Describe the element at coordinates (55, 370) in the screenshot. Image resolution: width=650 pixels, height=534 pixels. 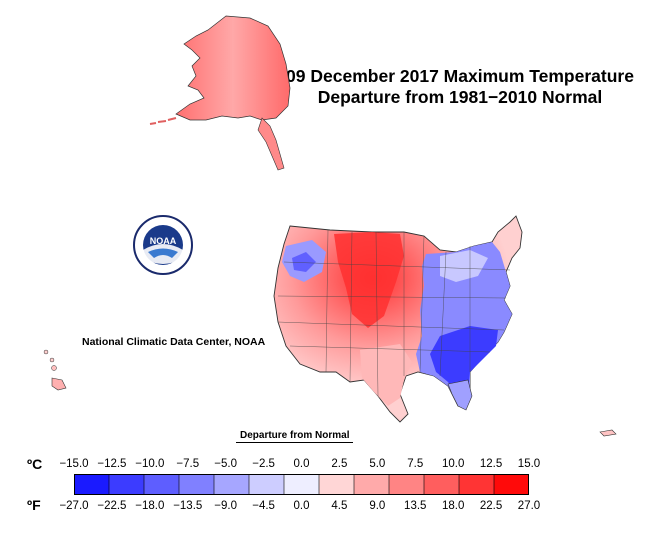
I see `hawaii-map` at that location.